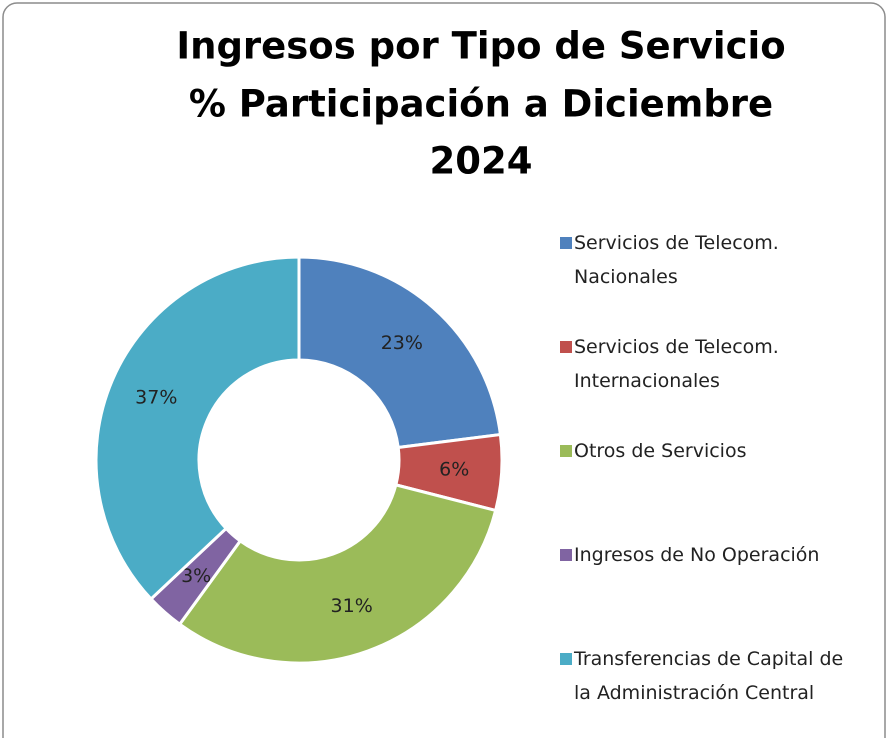 The height and width of the screenshot is (738, 888). What do you see at coordinates (402, 343) in the screenshot?
I see `data-label: 23%` at bounding box center [402, 343].